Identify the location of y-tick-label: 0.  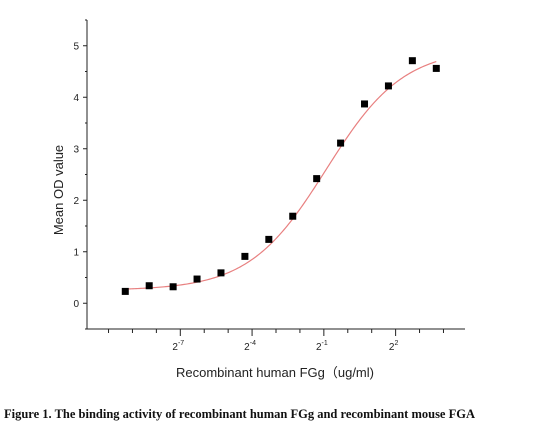
(76, 304).